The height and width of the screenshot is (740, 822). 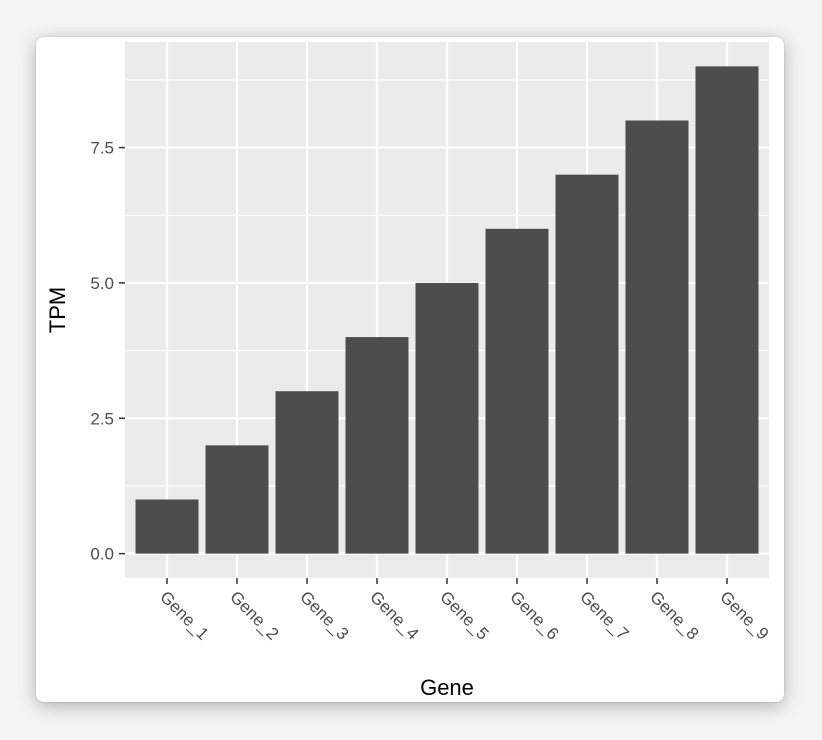 What do you see at coordinates (674, 615) in the screenshot?
I see `x-tick-label: Gene_8` at bounding box center [674, 615].